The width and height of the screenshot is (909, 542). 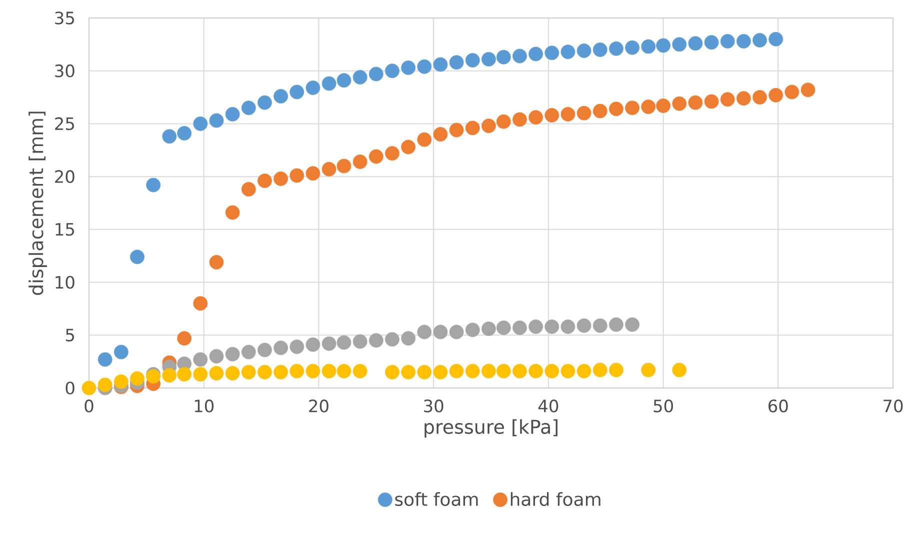 I want to click on y-tick-label: 0, so click(x=70, y=388).